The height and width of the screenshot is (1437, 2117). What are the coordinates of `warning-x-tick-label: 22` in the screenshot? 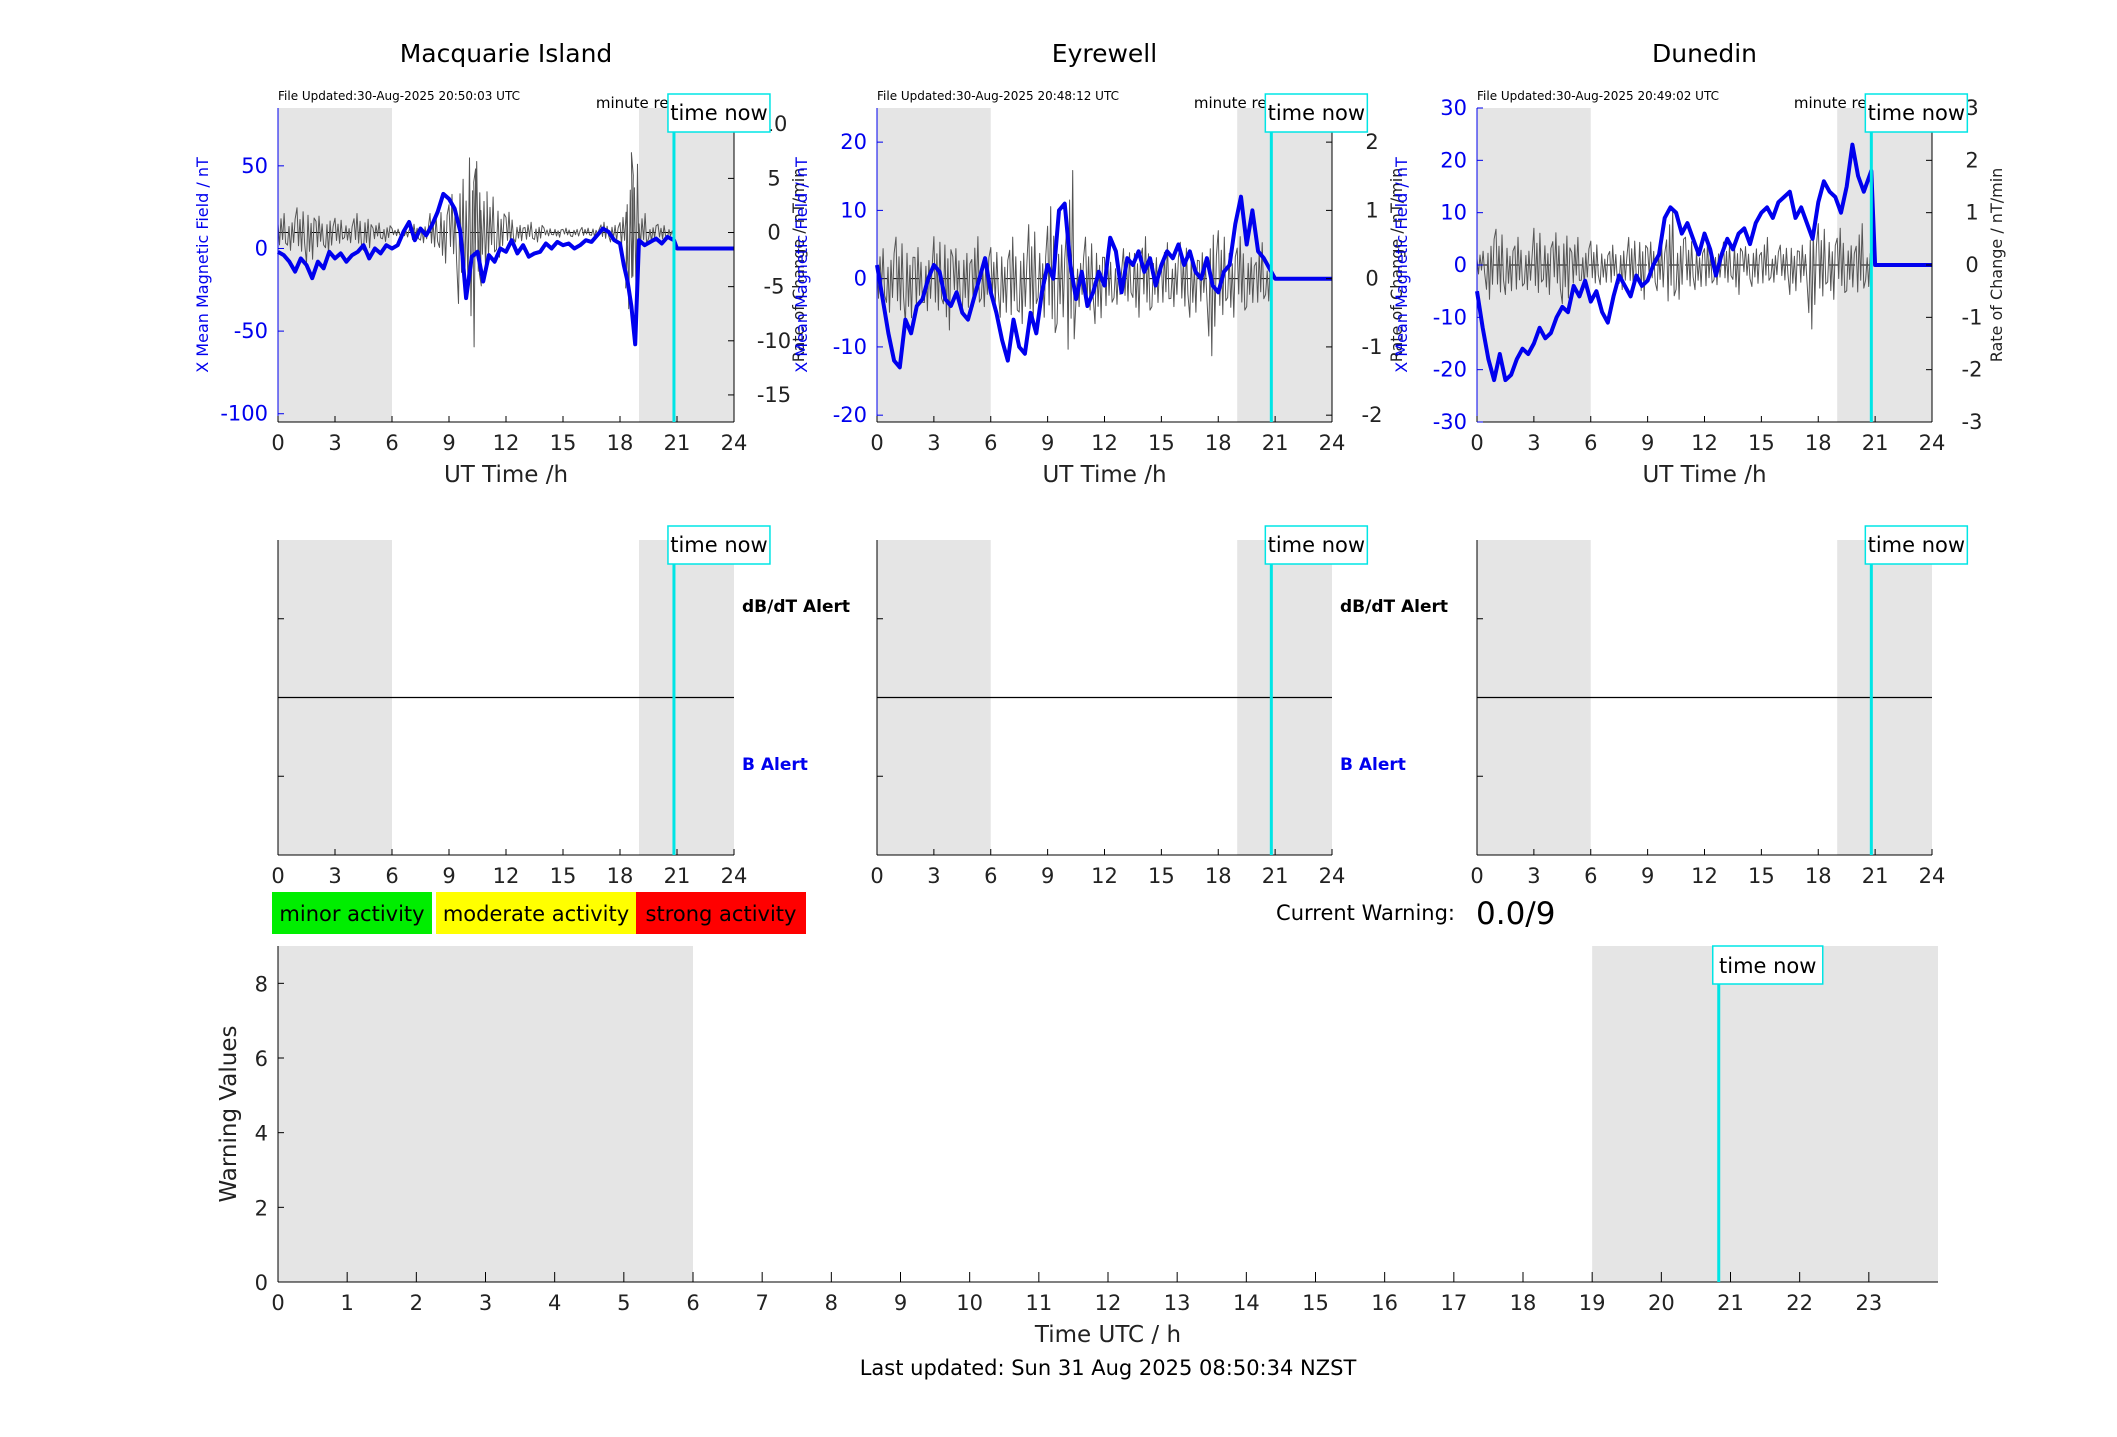 It's located at (1799, 1303).